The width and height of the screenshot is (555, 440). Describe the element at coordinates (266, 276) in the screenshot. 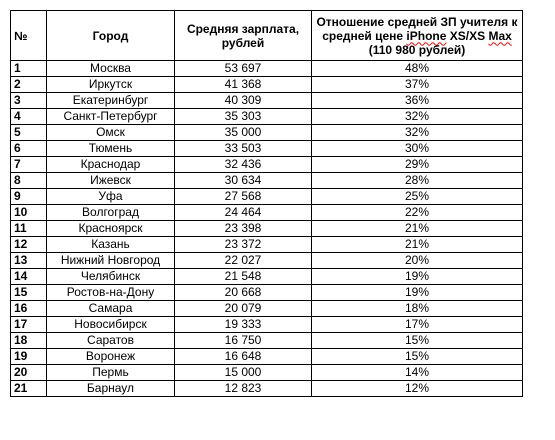

I see `table-row: 14 Челябинск 21 548 19%` at that location.